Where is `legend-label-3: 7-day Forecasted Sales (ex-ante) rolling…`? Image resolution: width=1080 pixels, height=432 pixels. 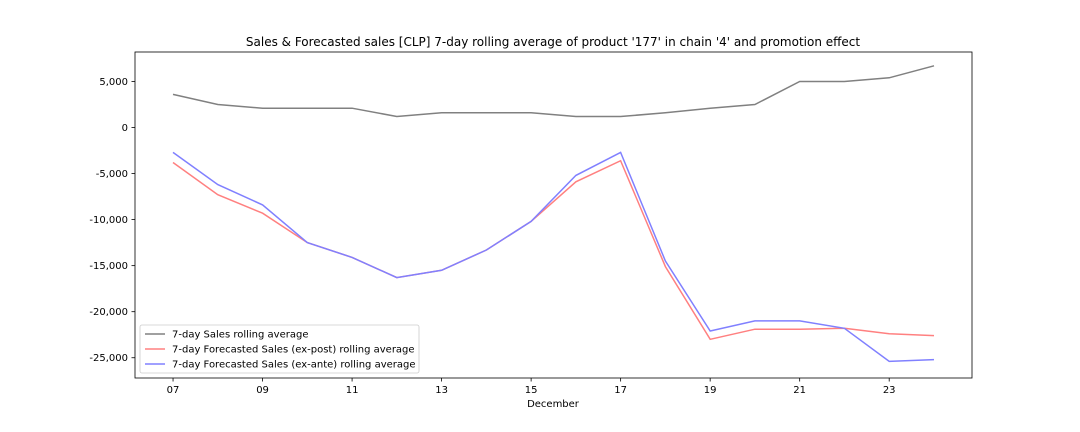 legend-label-3: 7-day Forecasted Sales (ex-ante) rolling… is located at coordinates (294, 365).